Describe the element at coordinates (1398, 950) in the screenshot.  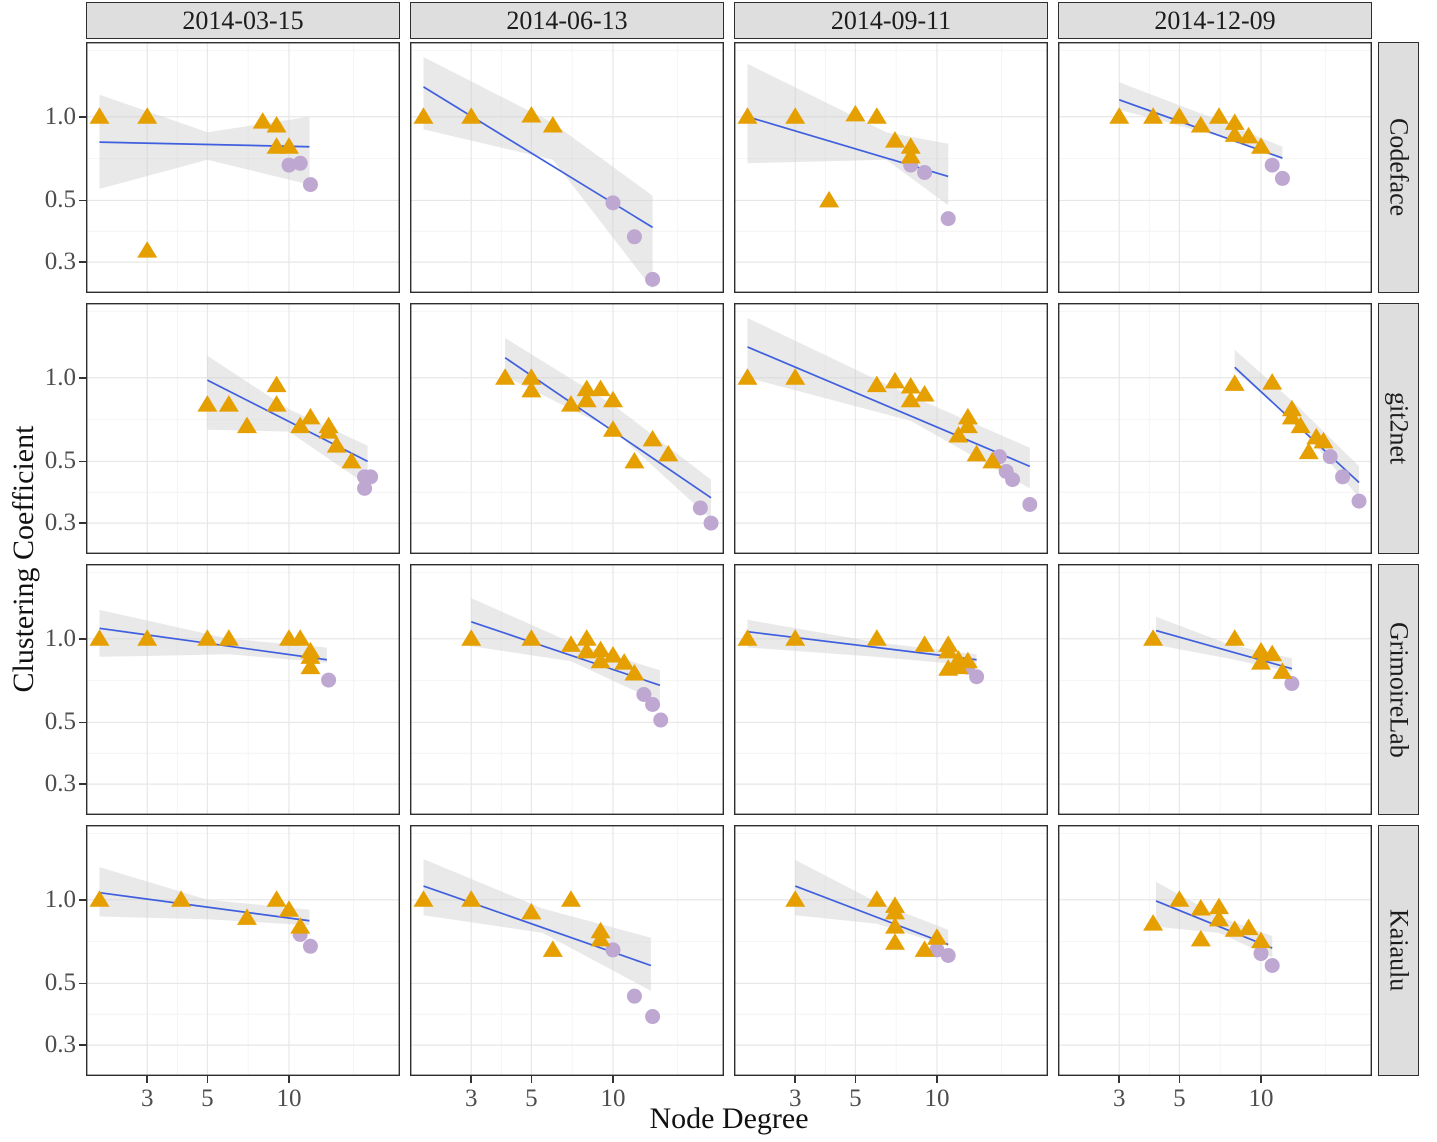
I see `facet-row-strip: Kaiaulu` at that location.